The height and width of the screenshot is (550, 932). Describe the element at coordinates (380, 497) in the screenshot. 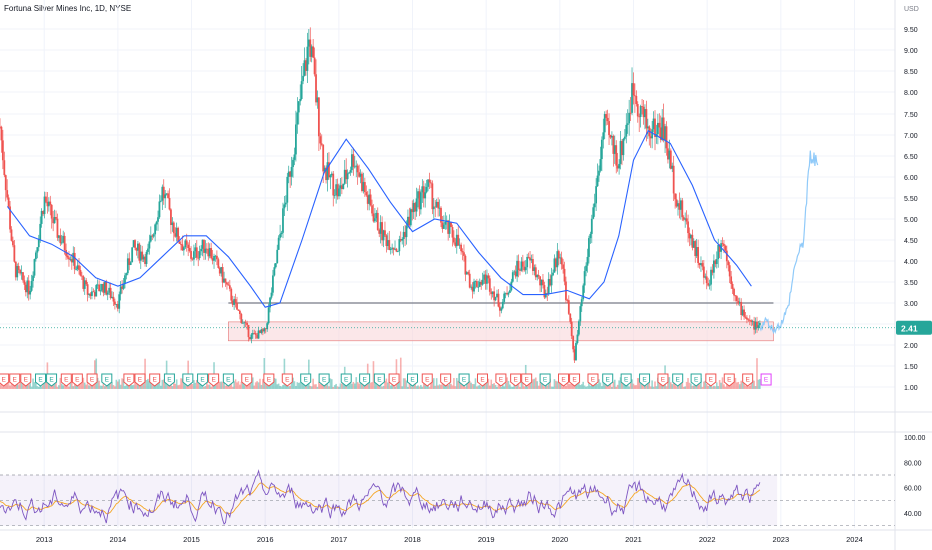

I see `rsi-line` at that location.